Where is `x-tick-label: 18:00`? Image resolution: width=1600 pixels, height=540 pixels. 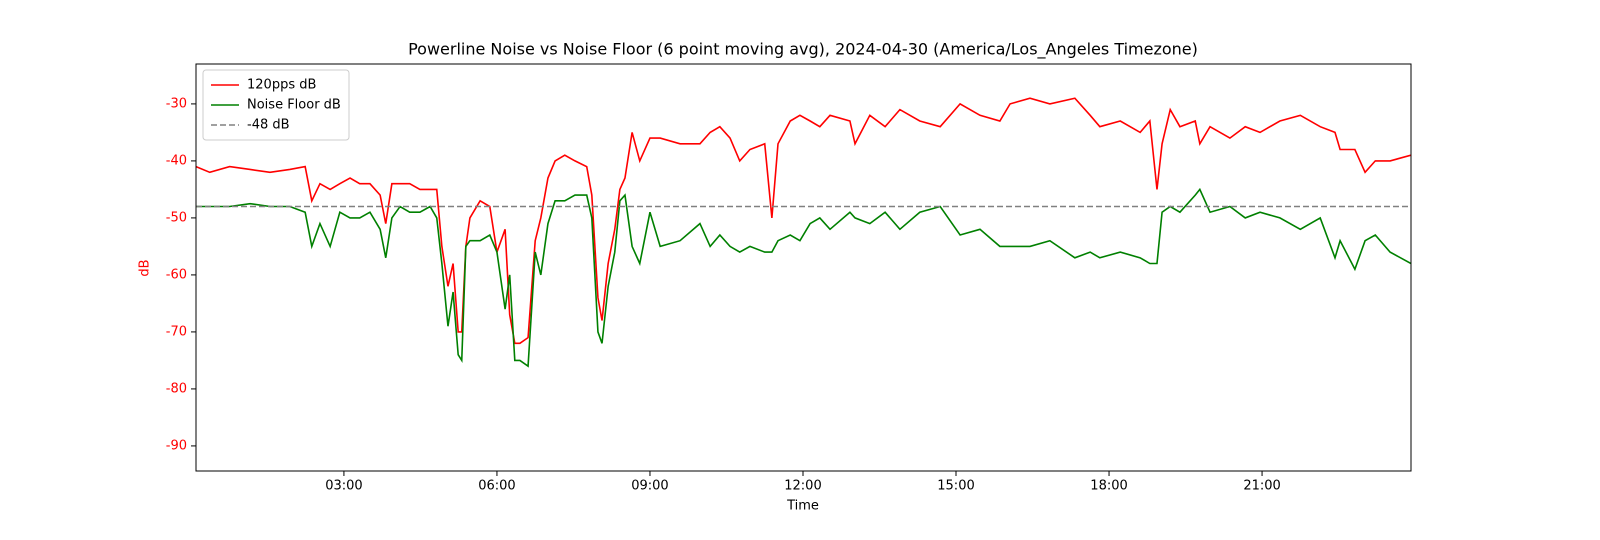
x-tick-label: 18:00 is located at coordinates (1108, 486).